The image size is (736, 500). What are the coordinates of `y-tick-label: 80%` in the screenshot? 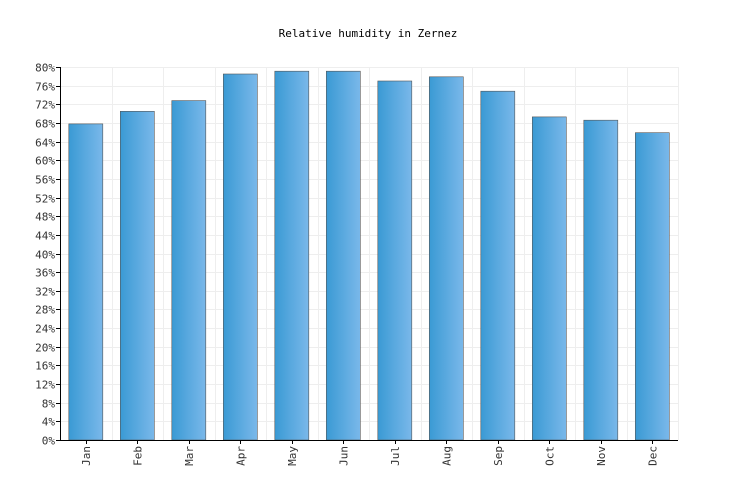 It's located at (45, 68).